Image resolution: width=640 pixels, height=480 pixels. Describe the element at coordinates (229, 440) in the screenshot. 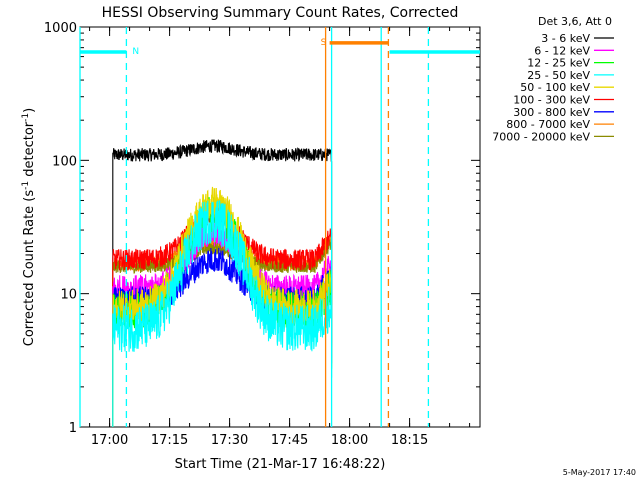

I see `x-tick-label: 17:30` at that location.